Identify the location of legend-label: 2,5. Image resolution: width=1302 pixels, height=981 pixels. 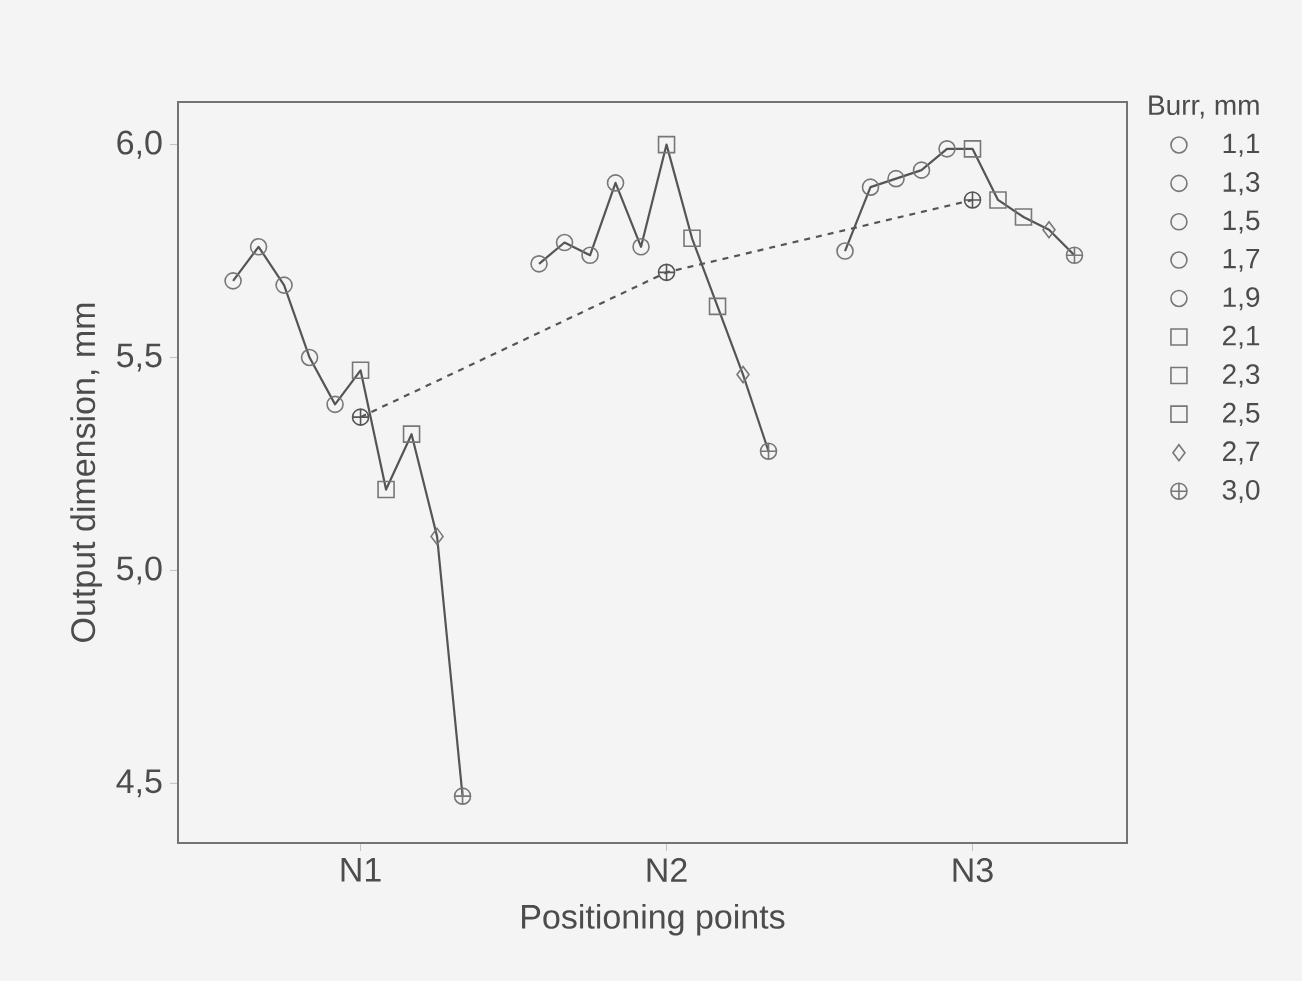
(1241, 414).